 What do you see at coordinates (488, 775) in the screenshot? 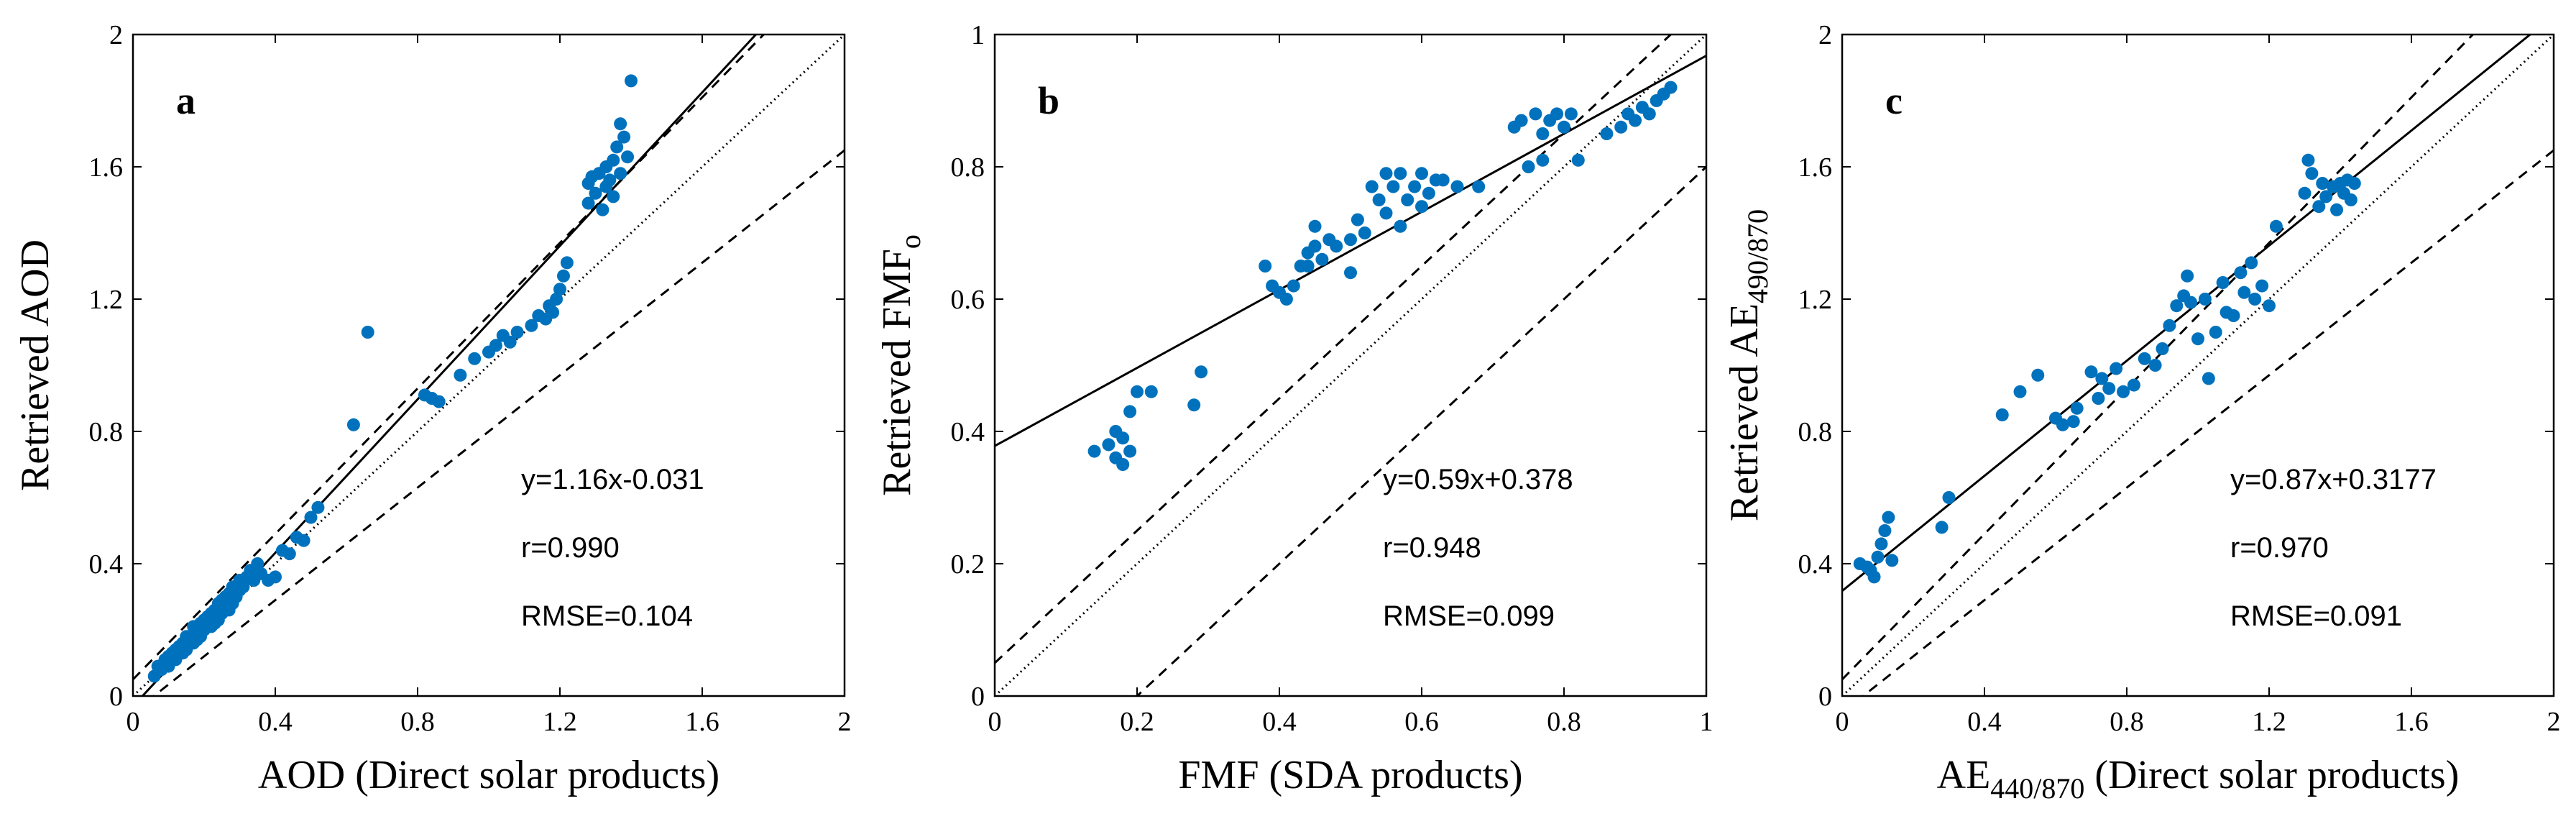
I see `x-axis-label: AOD (Direct solar products)` at bounding box center [488, 775].